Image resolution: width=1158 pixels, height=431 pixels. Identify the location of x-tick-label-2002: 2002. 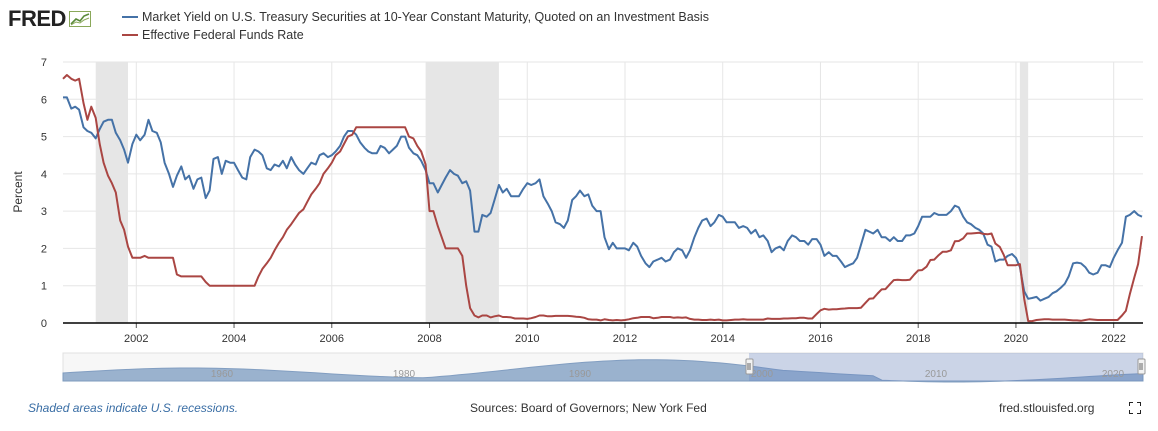
(136, 339).